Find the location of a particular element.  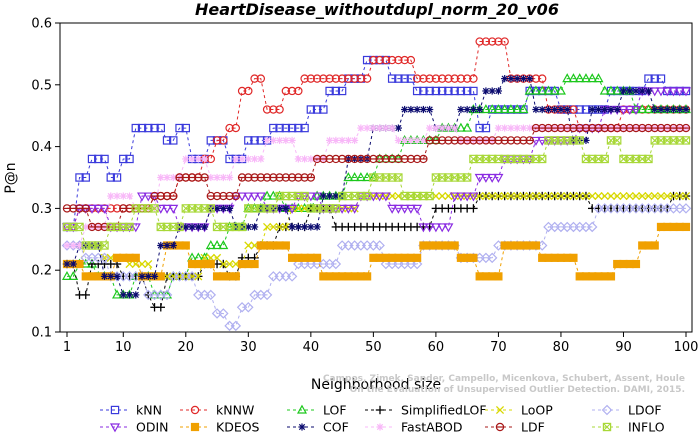

y-axis: 0.1 0.2 0.3 0.4 0.5 0.6 is located at coordinates (45, 179).